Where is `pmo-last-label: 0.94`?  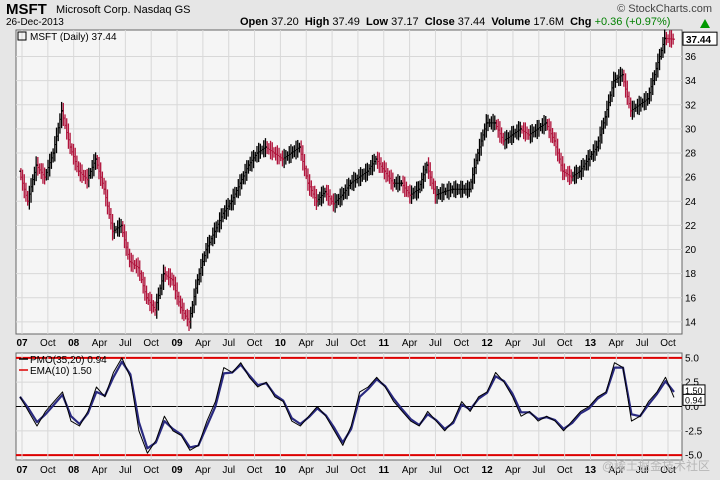 pmo-last-label: 0.94 is located at coordinates (694, 400).